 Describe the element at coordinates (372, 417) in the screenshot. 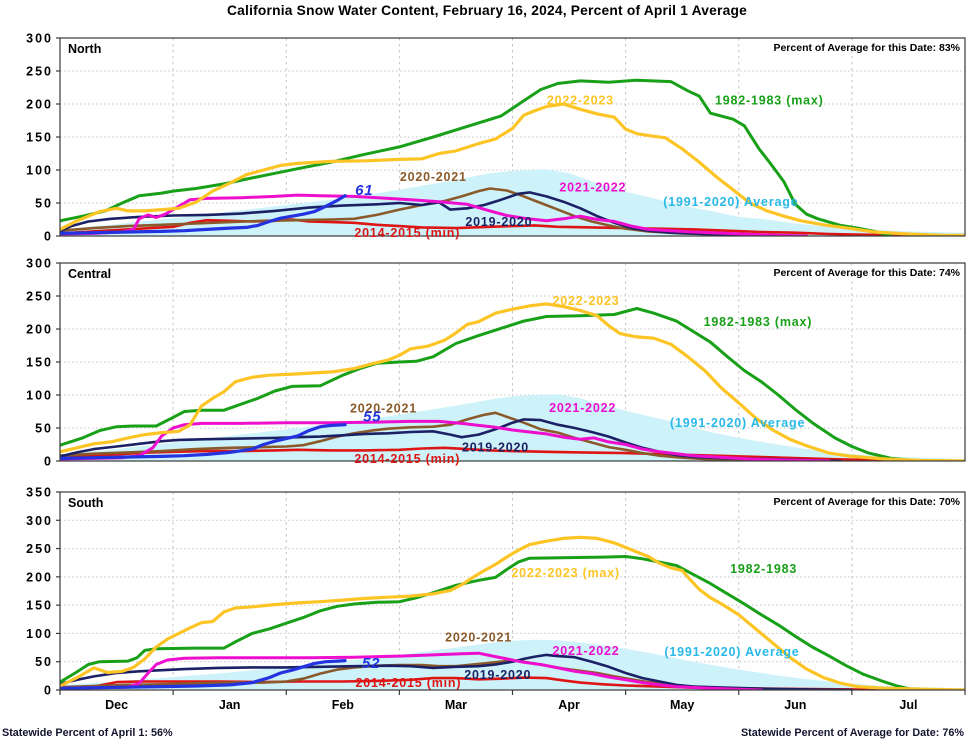

I see `annotation-55-central: 55` at that location.